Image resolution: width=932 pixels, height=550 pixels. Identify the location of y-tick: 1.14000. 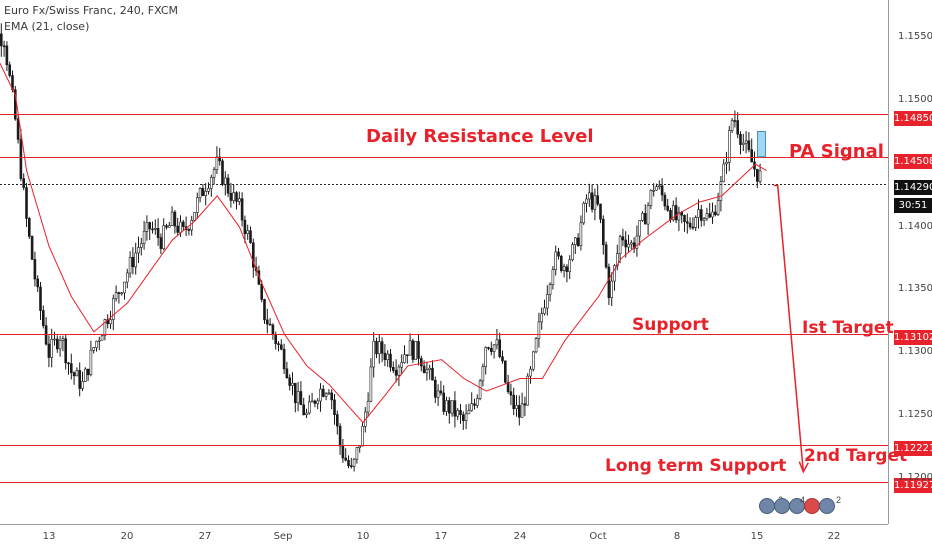
(915, 226).